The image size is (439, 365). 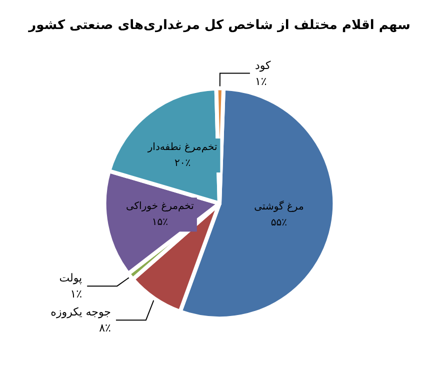 What do you see at coordinates (182, 163) in the screenshot?
I see `data-label: ۲۰٪` at bounding box center [182, 163].